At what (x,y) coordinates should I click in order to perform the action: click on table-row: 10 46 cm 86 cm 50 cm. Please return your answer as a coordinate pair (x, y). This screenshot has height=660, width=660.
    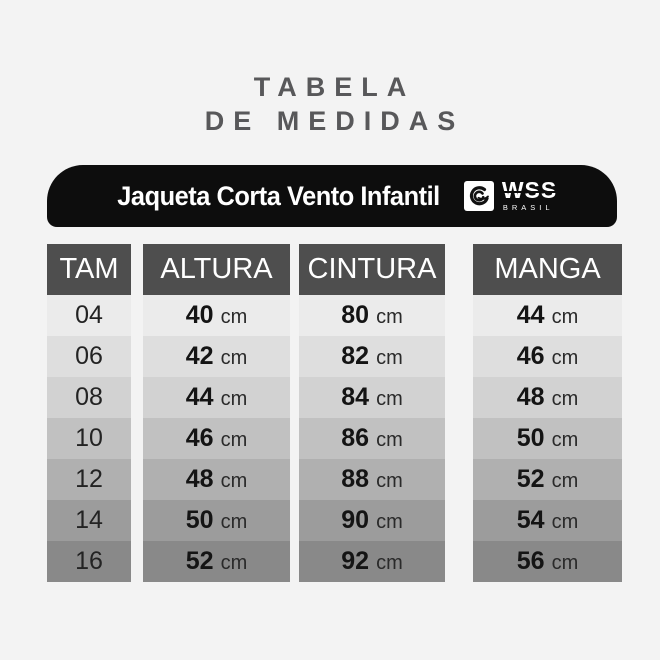
    Looking at the image, I should click on (334, 438).